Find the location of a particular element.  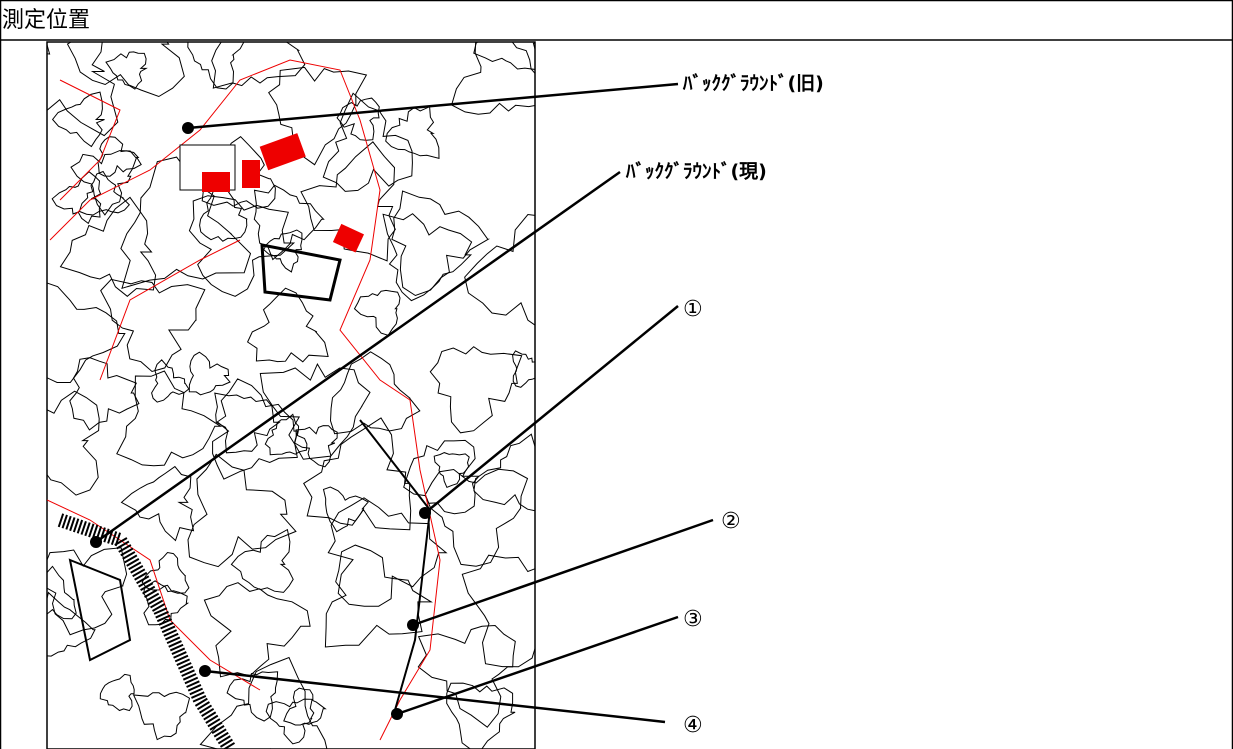

point-label: ﾊﾞｯｸｸﾞﾗｳﾝﾄﾞ(現) is located at coordinates (696, 171).